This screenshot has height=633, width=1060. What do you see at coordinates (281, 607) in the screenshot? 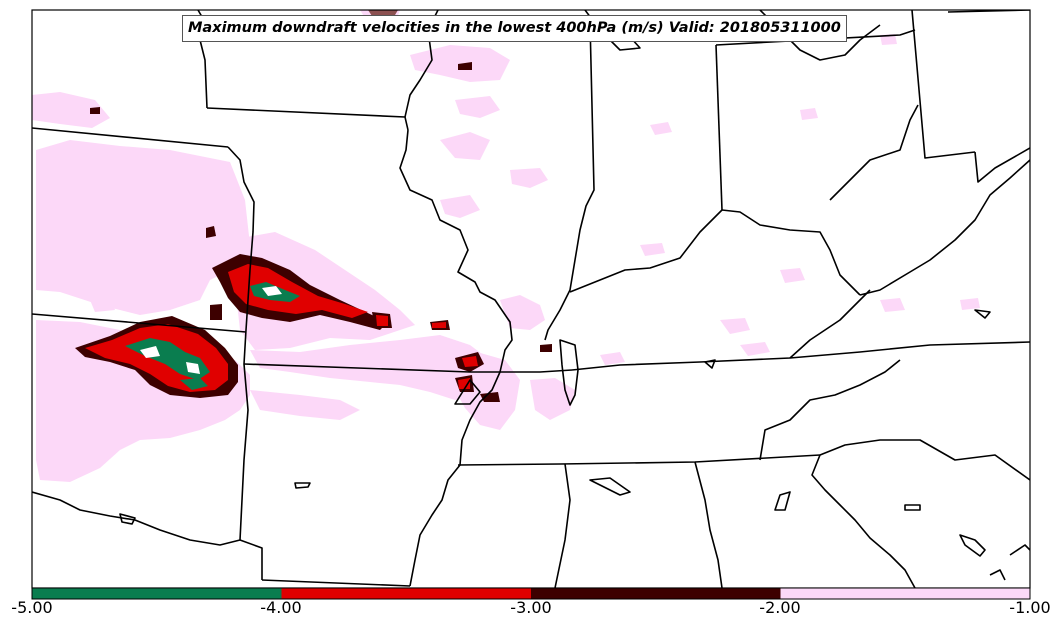
I see `colorbar-tick-1: -4.00` at bounding box center [281, 607].